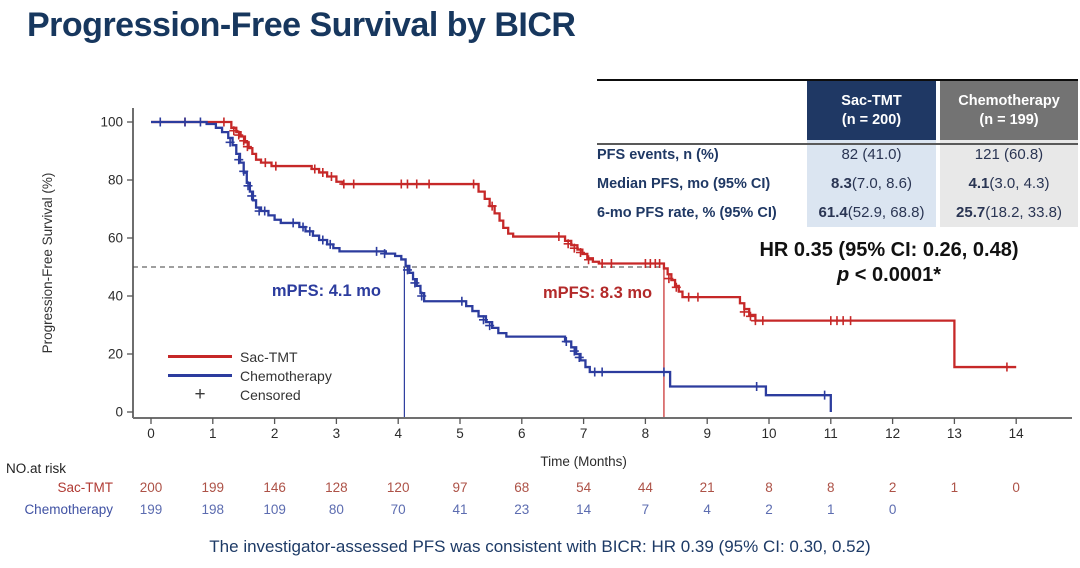 The image size is (1080, 568). Describe the element at coordinates (326, 291) in the screenshot. I see `mpfs-label-chemotherapy: mPFS: 4.1 mo` at that location.